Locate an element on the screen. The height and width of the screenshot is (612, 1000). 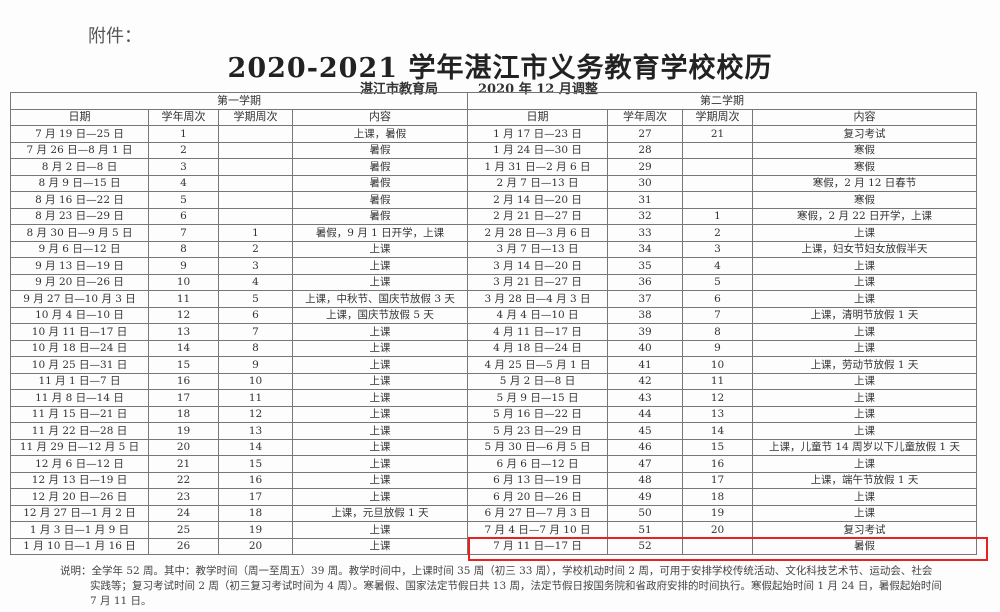
semester1-year-week-cell: 20 is located at coordinates (183, 447).